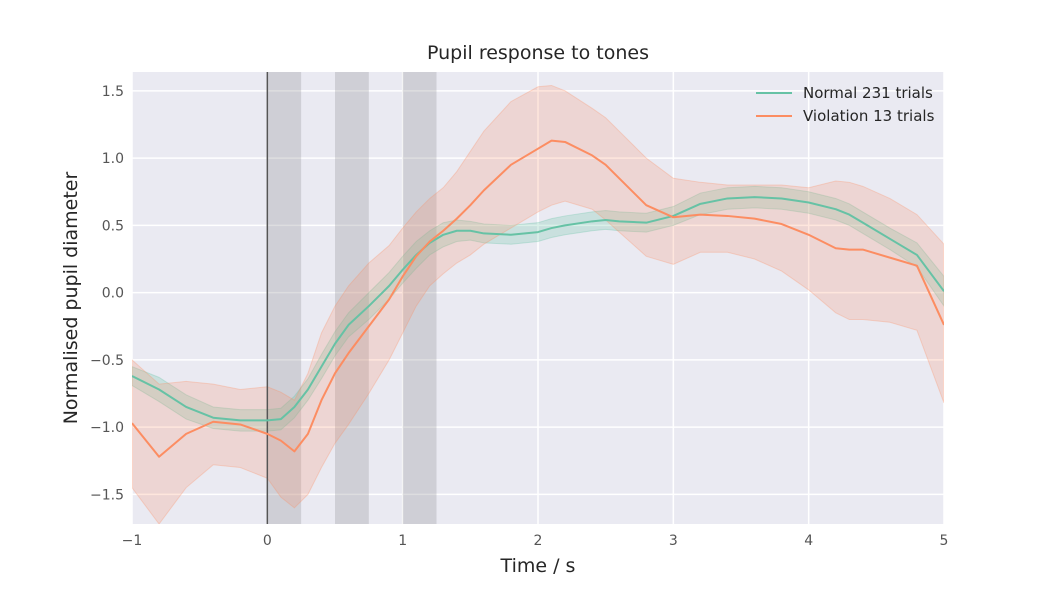 Image resolution: width=1050 pixels, height=600 pixels. What do you see at coordinates (944, 541) in the screenshot?
I see `x-tick-label-6: 5` at bounding box center [944, 541].